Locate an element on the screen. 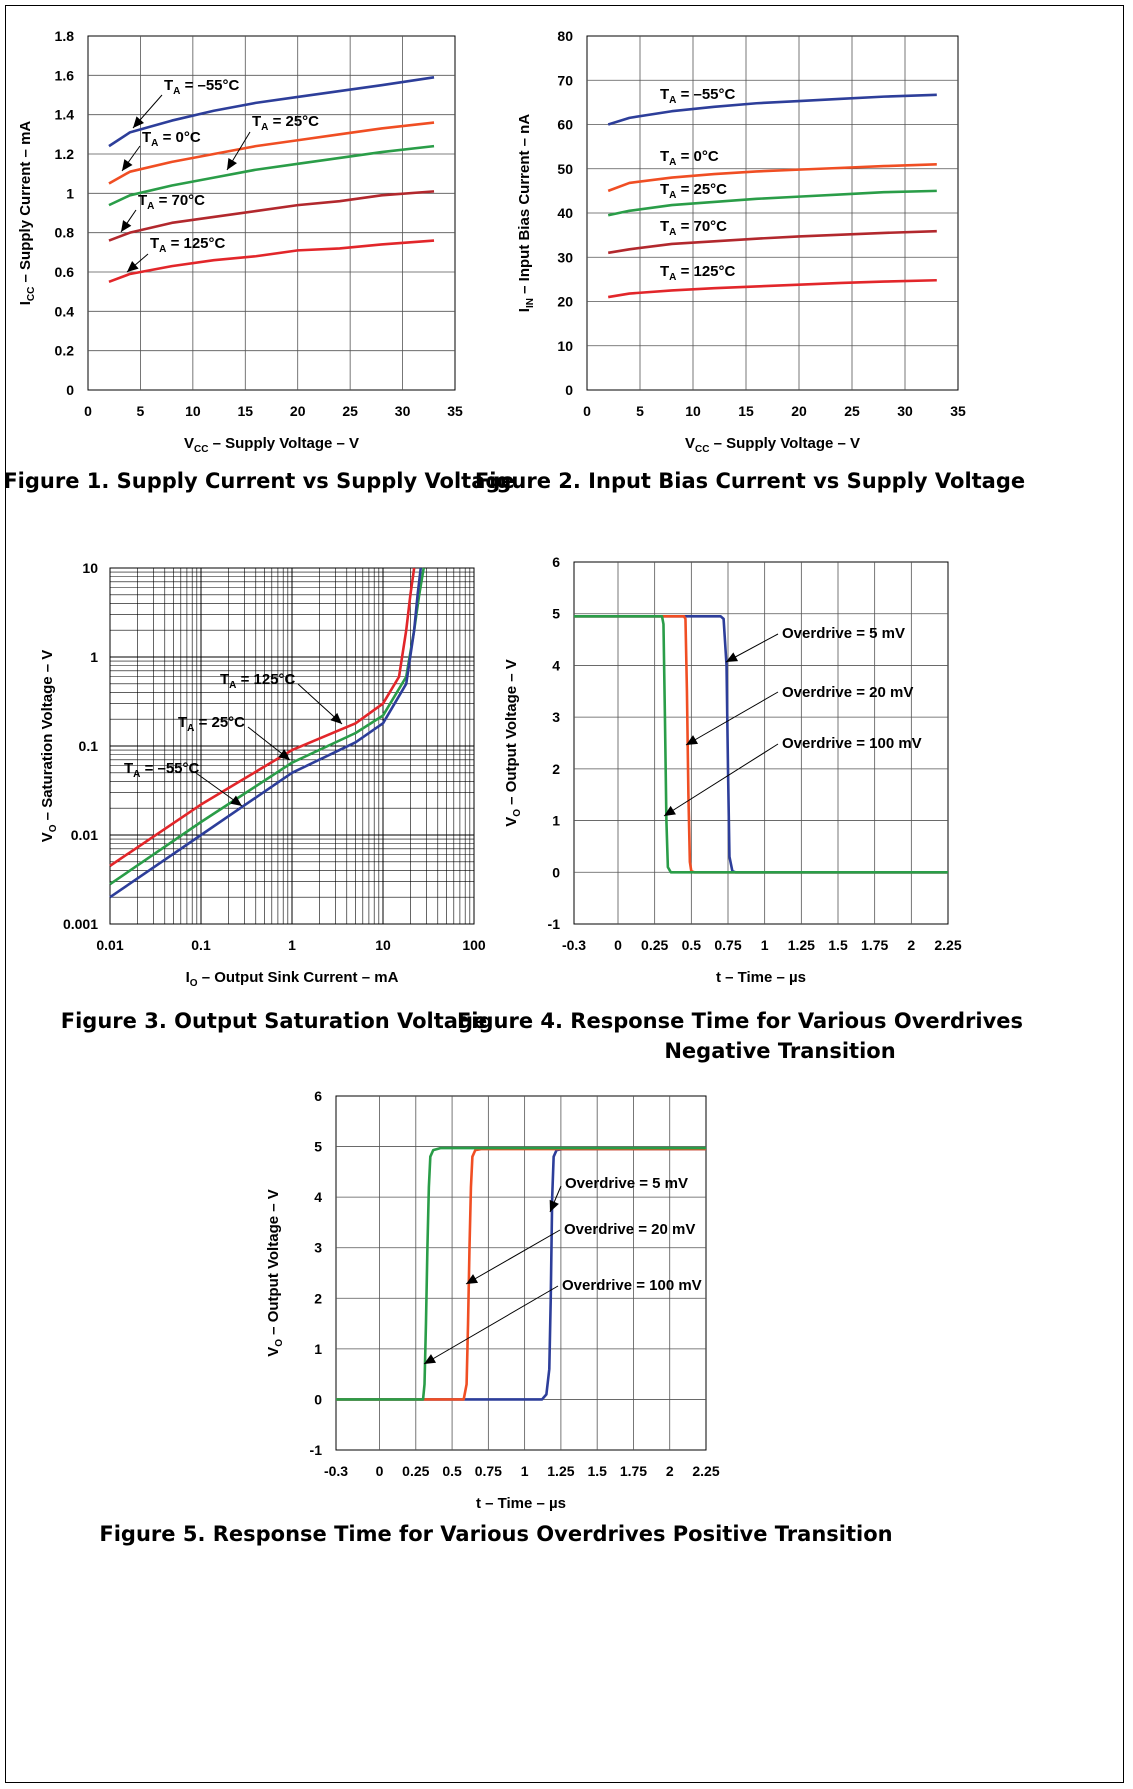 The height and width of the screenshot is (1789, 1133). fig3-xtick-label: 1 is located at coordinates (292, 945).